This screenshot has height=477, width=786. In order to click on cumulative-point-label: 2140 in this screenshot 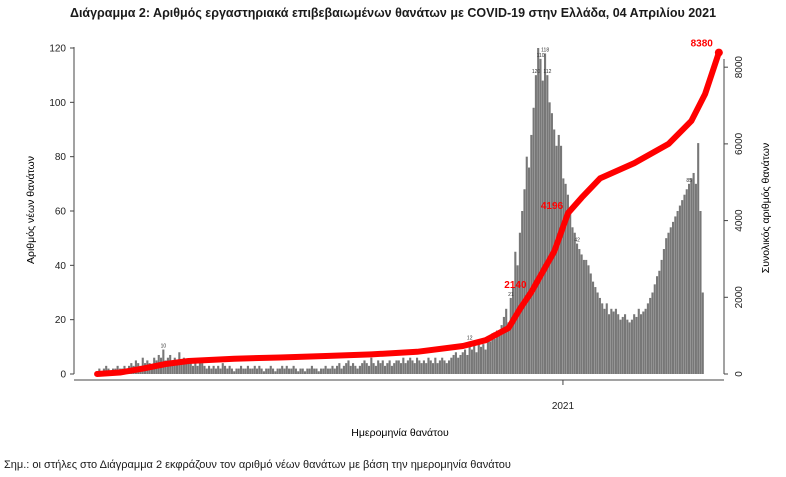, I will do `click(515, 285)`.